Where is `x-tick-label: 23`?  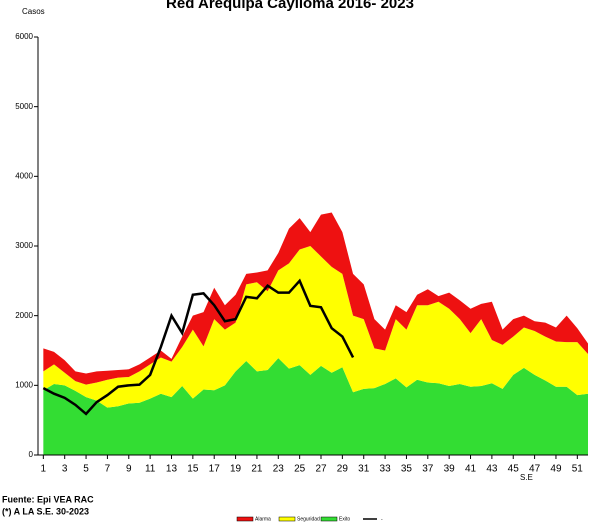
x-tick-label: 23 is located at coordinates (279, 469).